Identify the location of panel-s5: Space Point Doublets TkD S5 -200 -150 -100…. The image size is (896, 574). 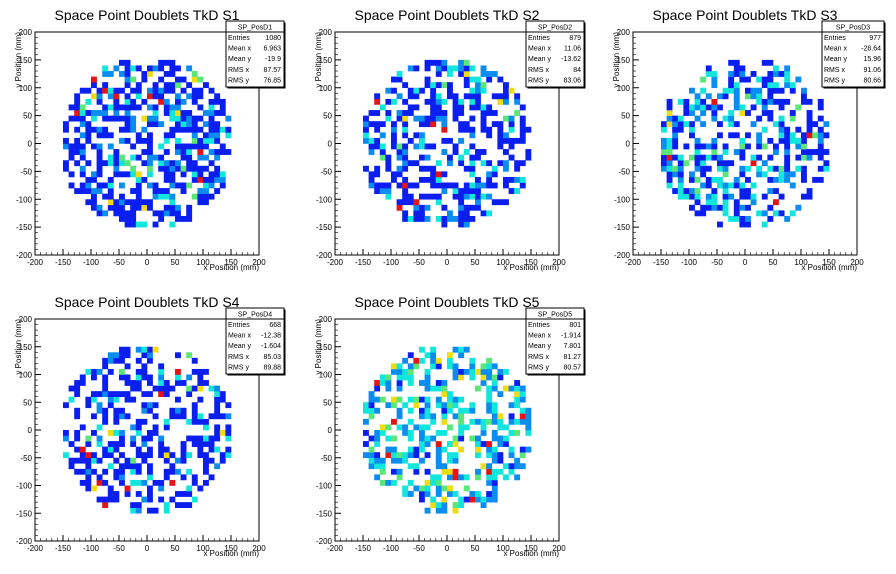
(450, 426).